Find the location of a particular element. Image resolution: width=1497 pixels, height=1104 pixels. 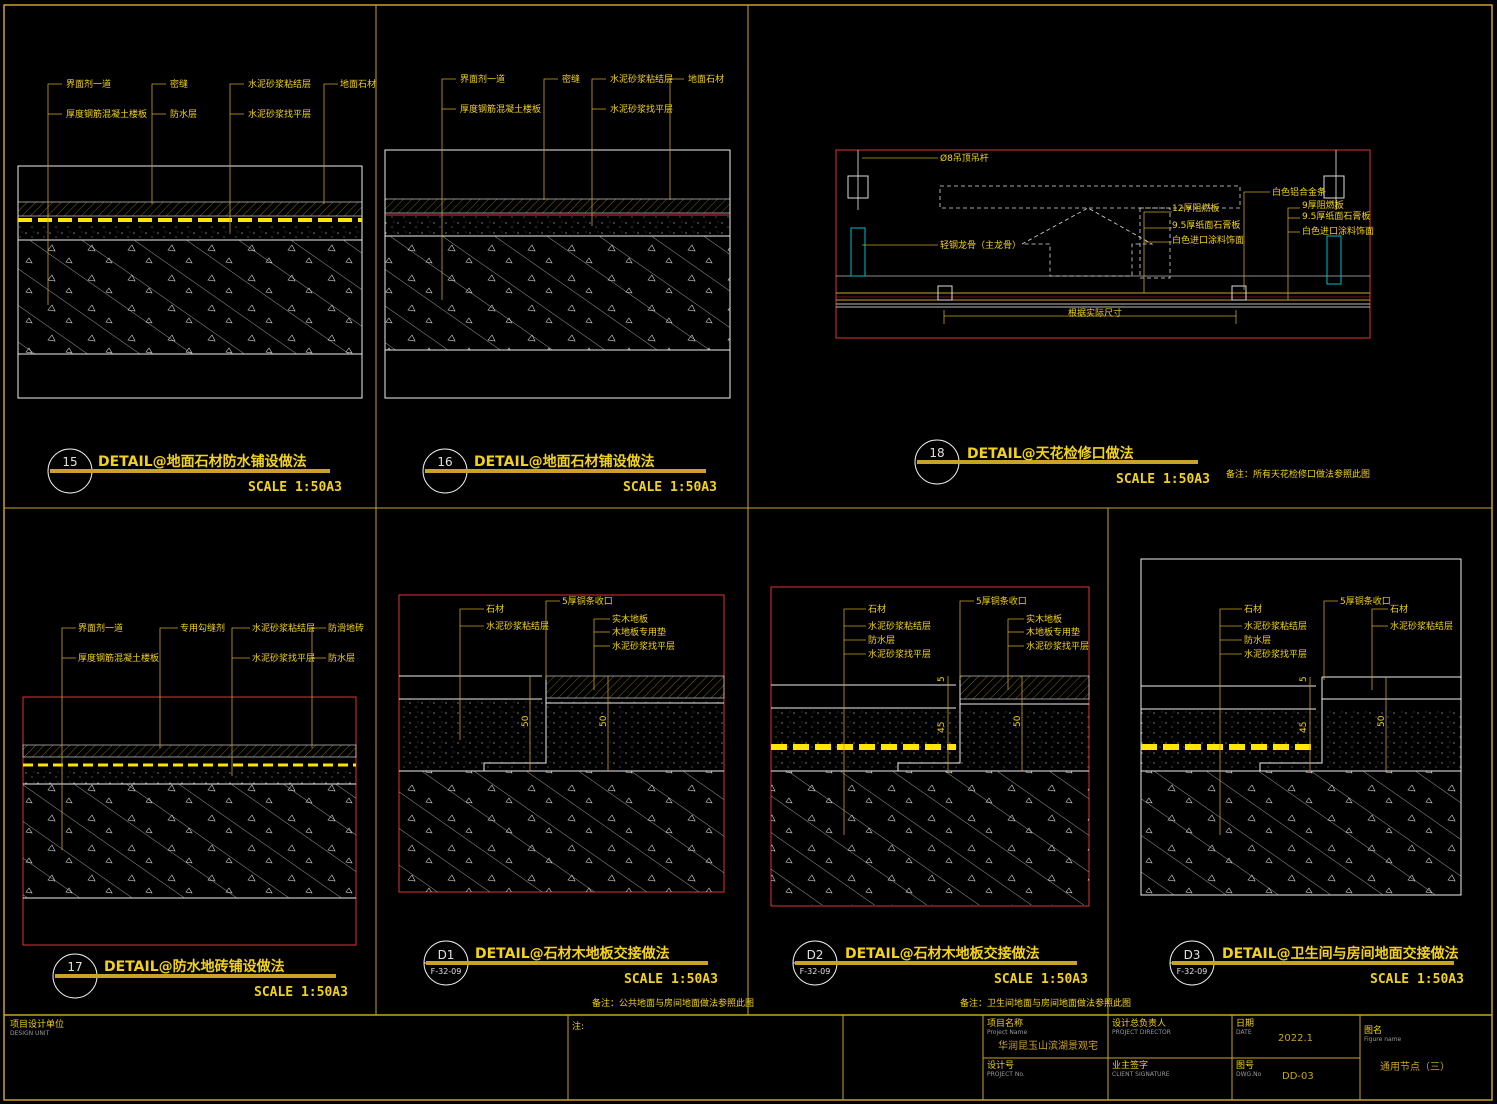

project-director-en: PROJECT DIRECTOR is located at coordinates (1141, 1032).